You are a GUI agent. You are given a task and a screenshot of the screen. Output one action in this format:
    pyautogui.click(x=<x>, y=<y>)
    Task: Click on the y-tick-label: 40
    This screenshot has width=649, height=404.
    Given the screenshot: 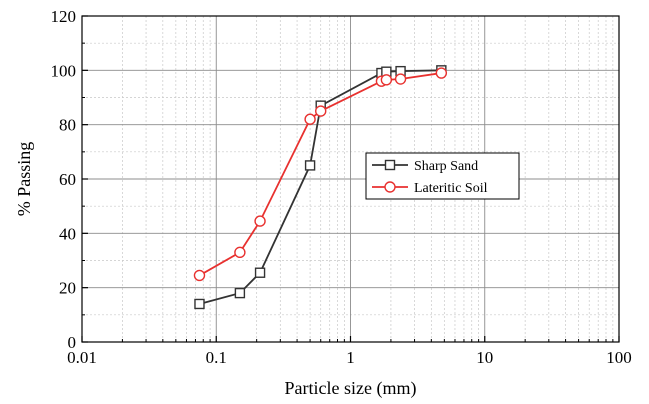 What is the action you would take?
    pyautogui.click(x=67, y=233)
    